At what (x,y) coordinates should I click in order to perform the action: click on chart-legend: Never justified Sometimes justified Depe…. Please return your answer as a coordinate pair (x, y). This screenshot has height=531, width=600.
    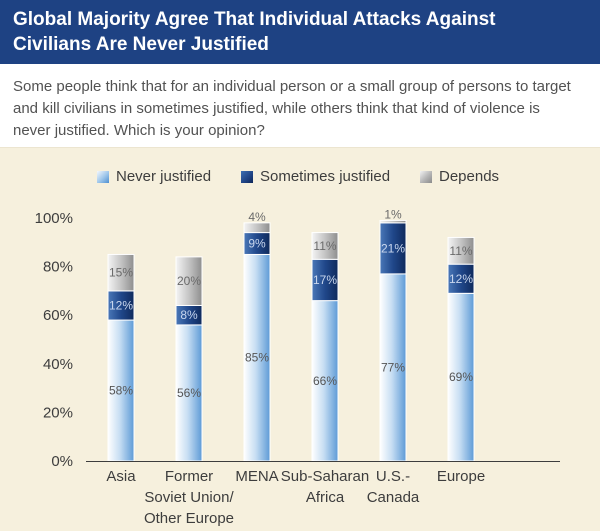
    Looking at the image, I should click on (300, 179).